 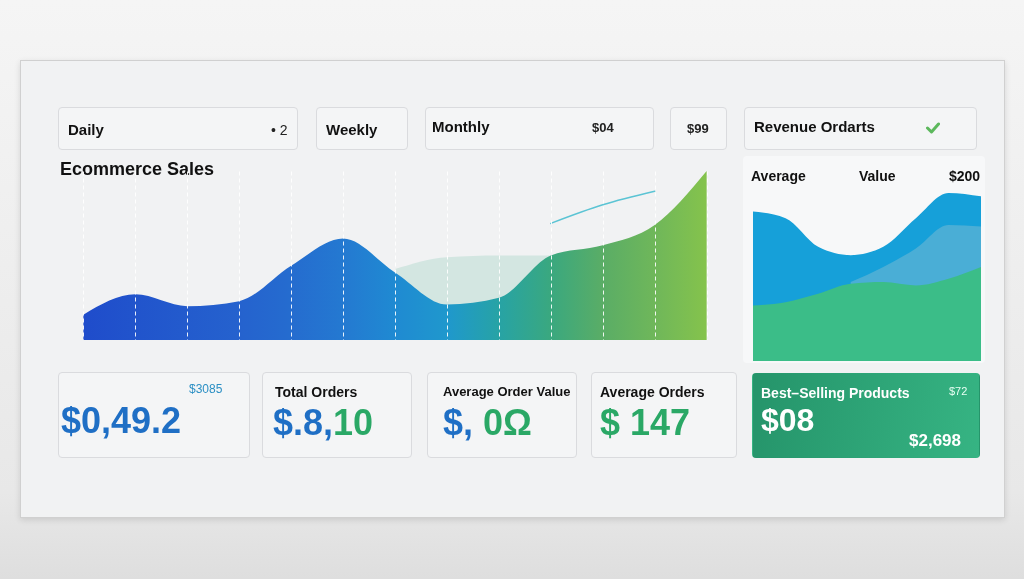 What do you see at coordinates (206, 389) in the screenshot?
I see `text: $3085` at bounding box center [206, 389].